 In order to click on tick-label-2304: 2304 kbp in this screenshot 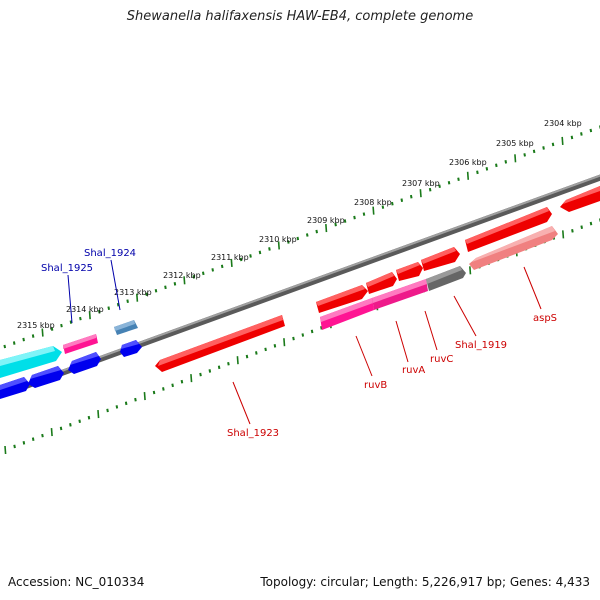, I will do `click(563, 123)`.